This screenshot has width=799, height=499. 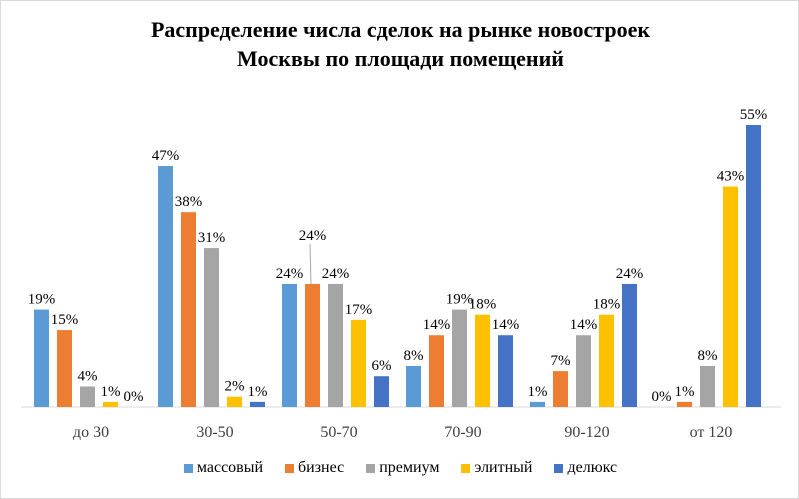 I want to click on legend-label: массовый, so click(x=230, y=467).